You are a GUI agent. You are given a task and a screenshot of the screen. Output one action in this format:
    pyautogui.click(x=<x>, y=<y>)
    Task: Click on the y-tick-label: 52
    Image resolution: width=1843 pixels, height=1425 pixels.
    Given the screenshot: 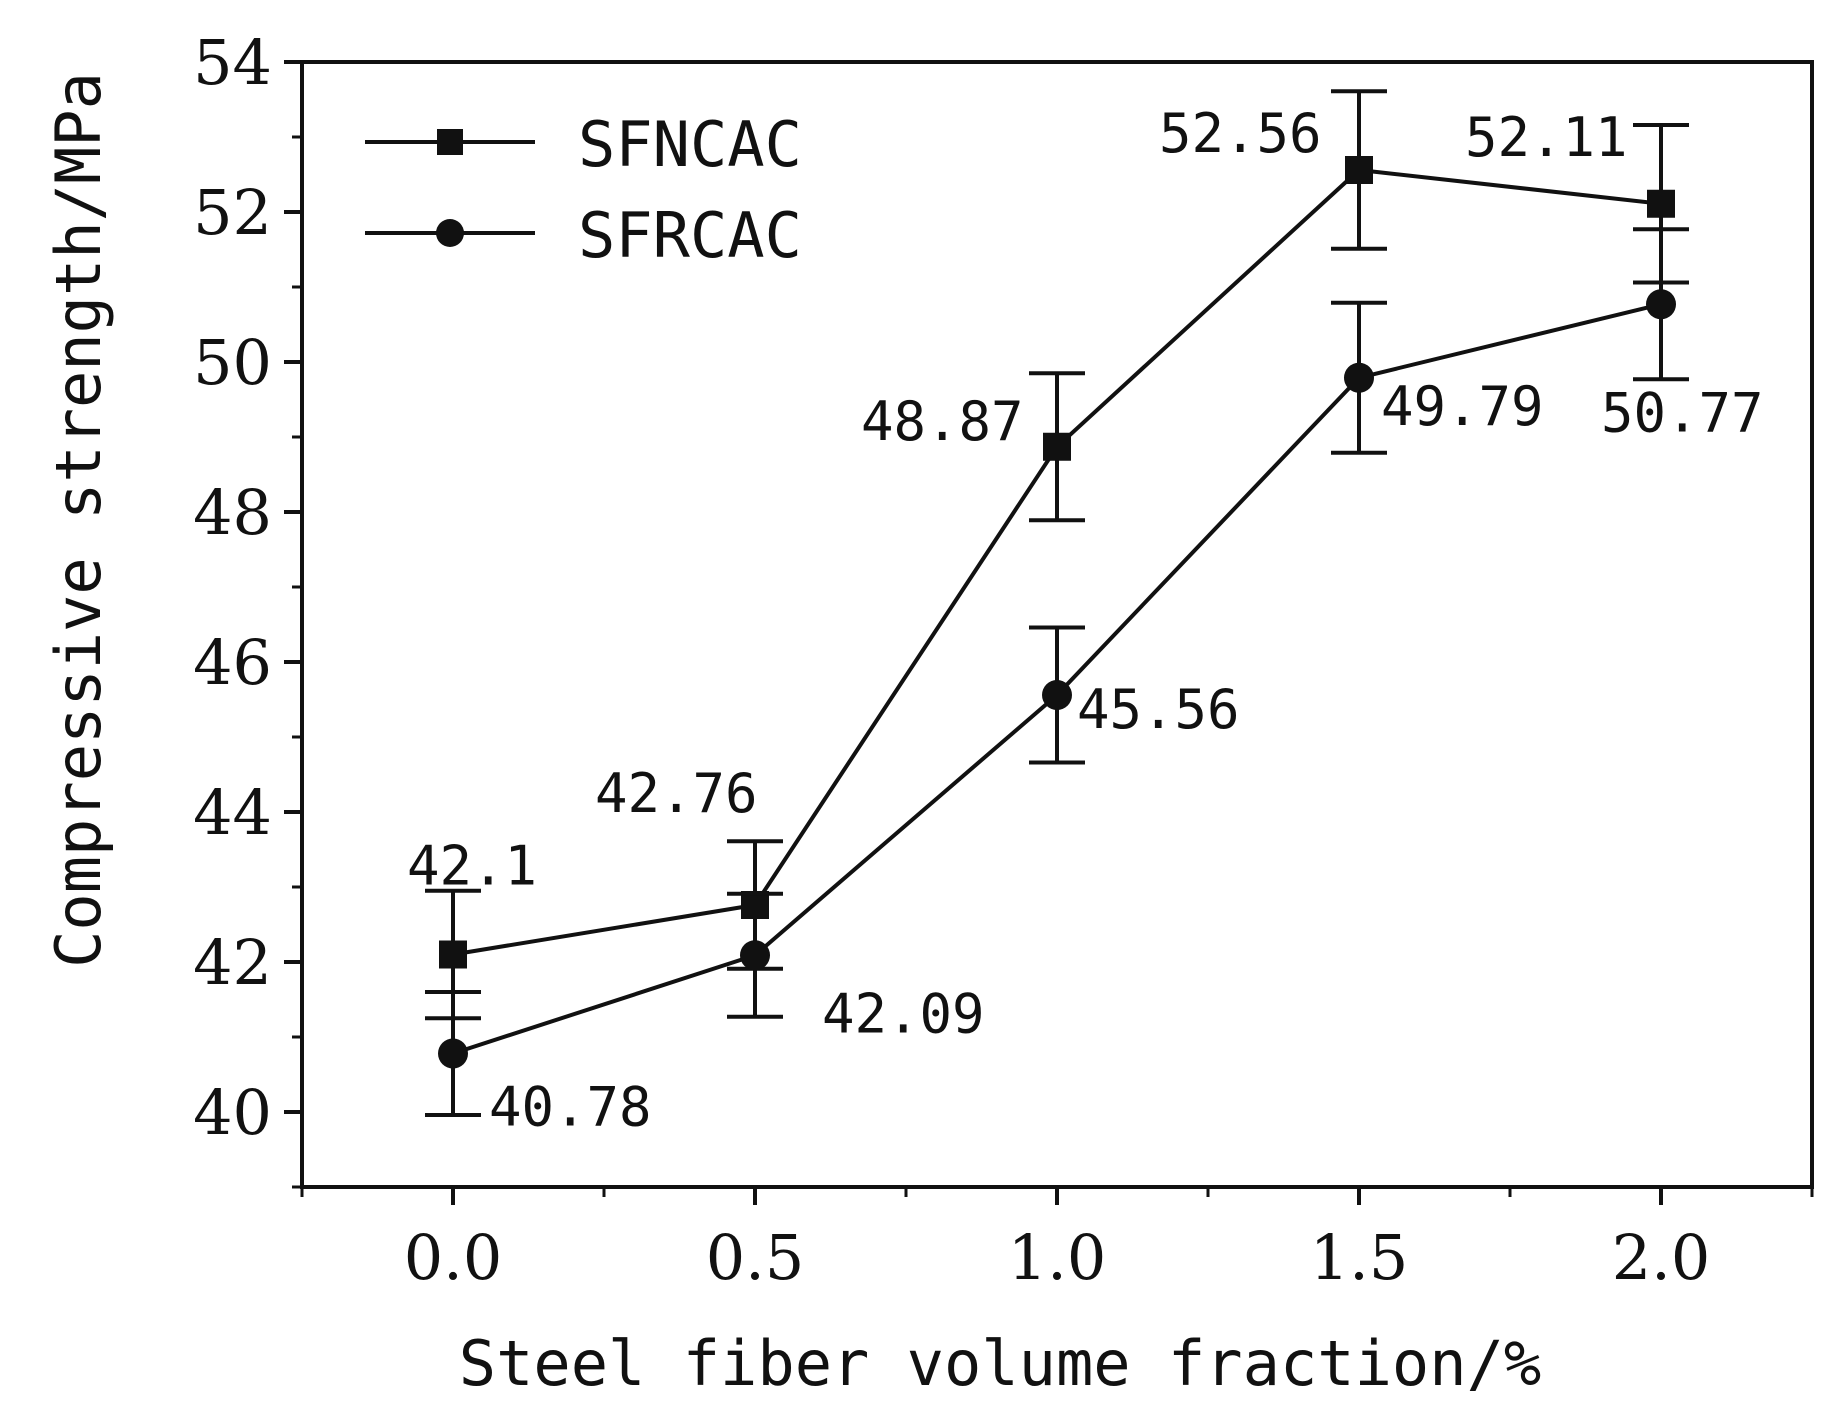 What is the action you would take?
    pyautogui.click(x=232, y=212)
    